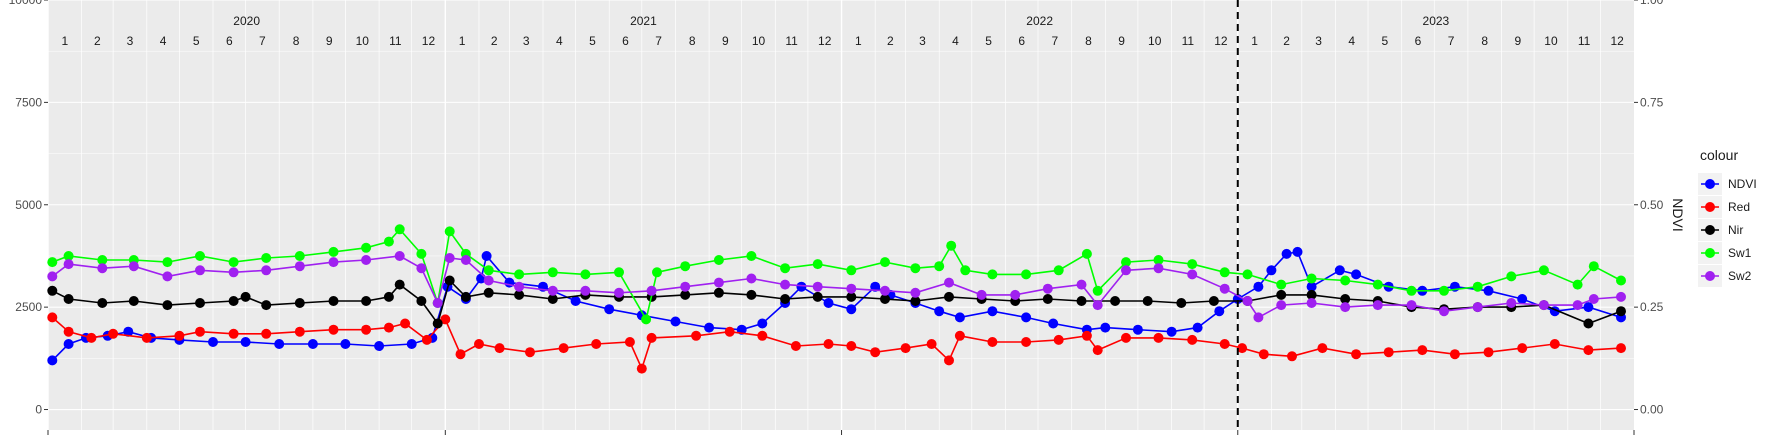 The image size is (1773, 442). What do you see at coordinates (1039, 21) in the screenshot?
I see `year-label: 2022` at bounding box center [1039, 21].